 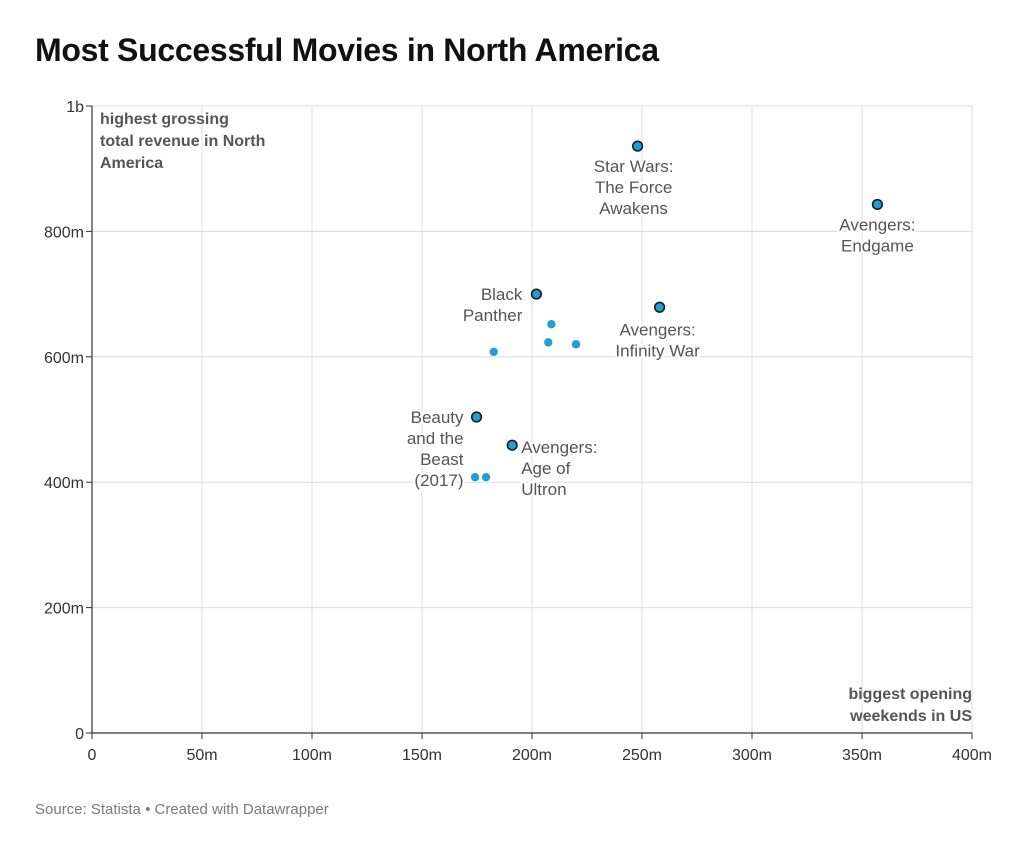 What do you see at coordinates (910, 716) in the screenshot?
I see `x-axis-title: weekends in US` at bounding box center [910, 716].